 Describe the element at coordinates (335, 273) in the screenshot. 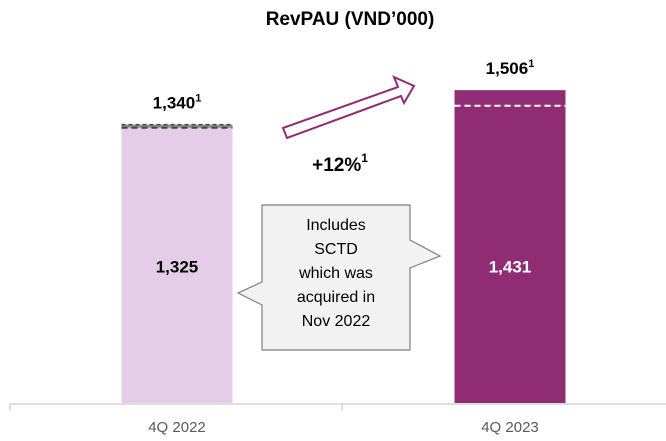

I see `callout-text: which was` at that location.